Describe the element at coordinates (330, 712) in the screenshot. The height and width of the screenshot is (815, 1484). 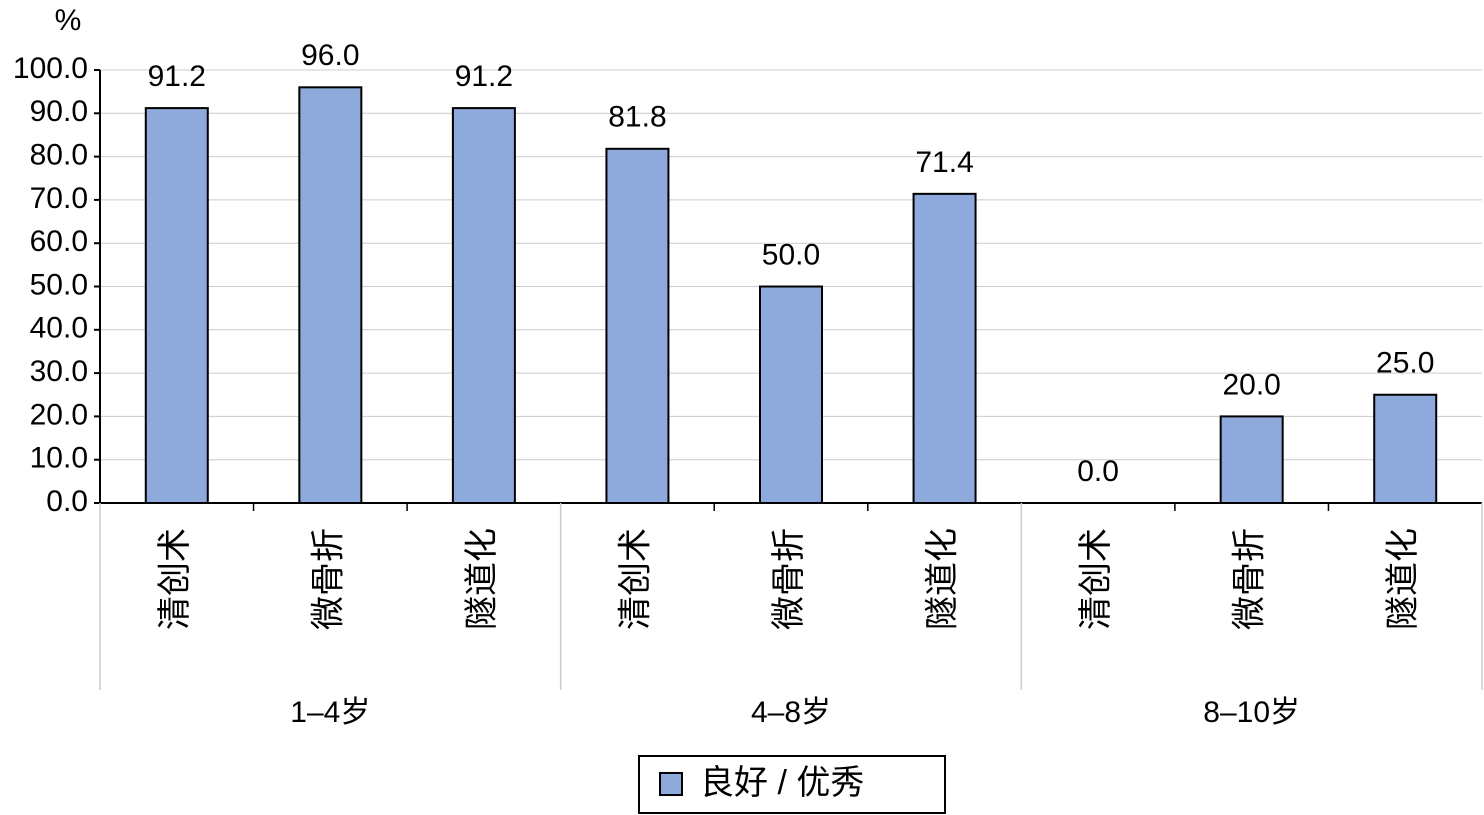
I see `group-label: 1–4岁` at that location.